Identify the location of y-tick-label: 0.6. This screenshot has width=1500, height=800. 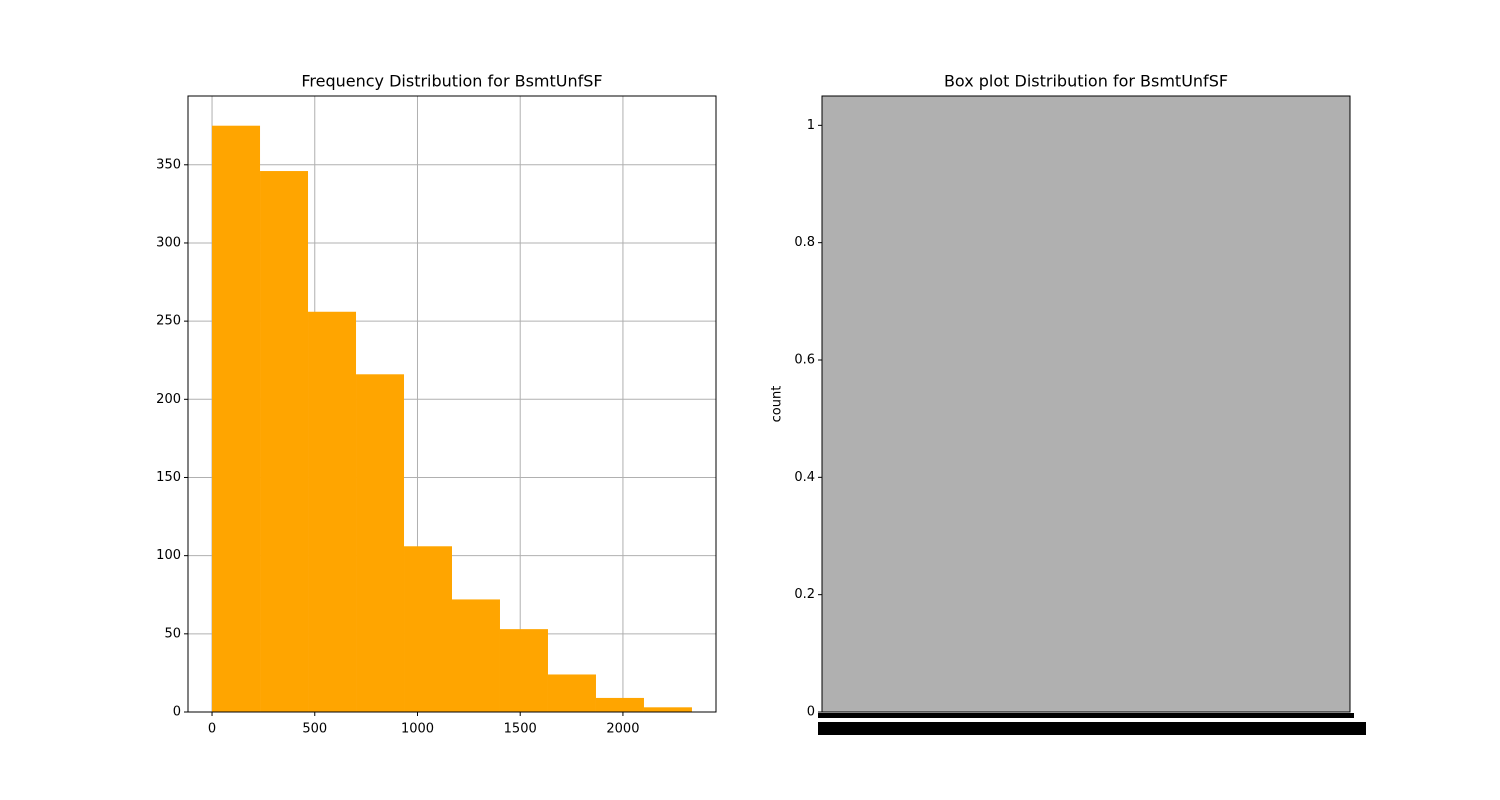
(804, 360).